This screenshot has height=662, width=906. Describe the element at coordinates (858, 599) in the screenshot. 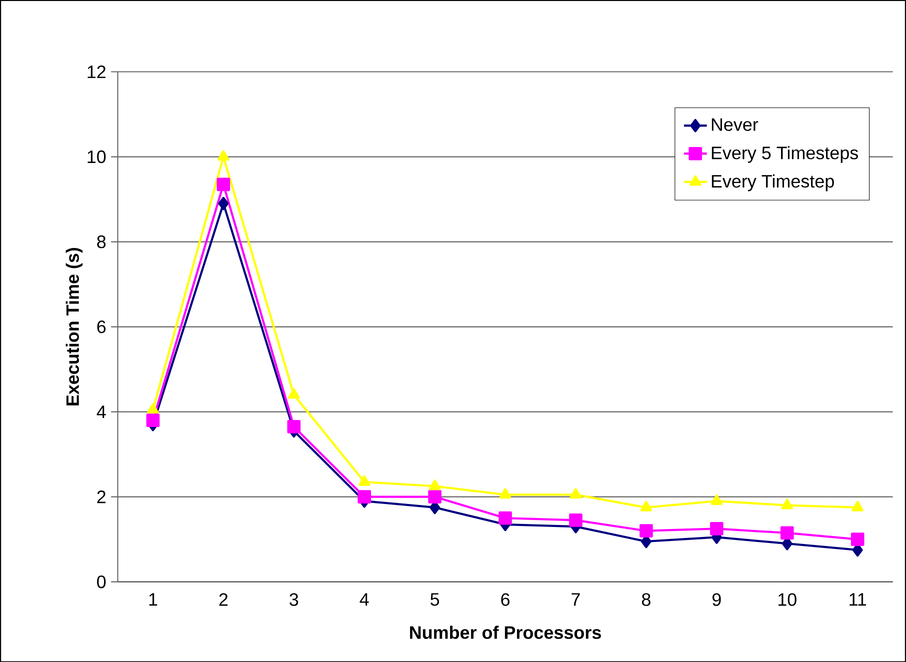

I see `x-tick-label: 11` at that location.